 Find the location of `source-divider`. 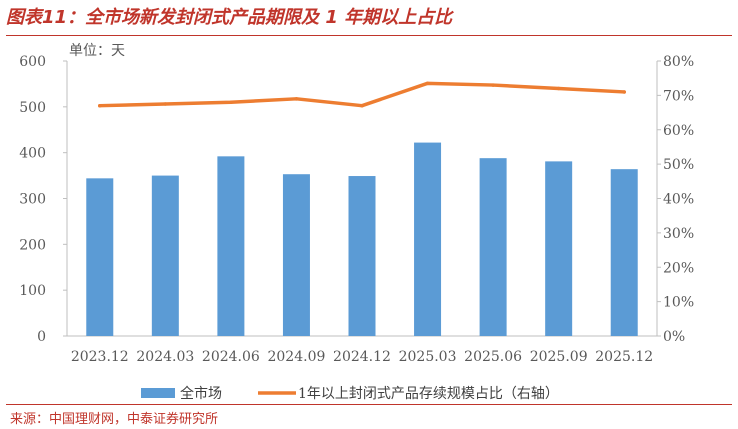

source-divider is located at coordinates (369, 404).